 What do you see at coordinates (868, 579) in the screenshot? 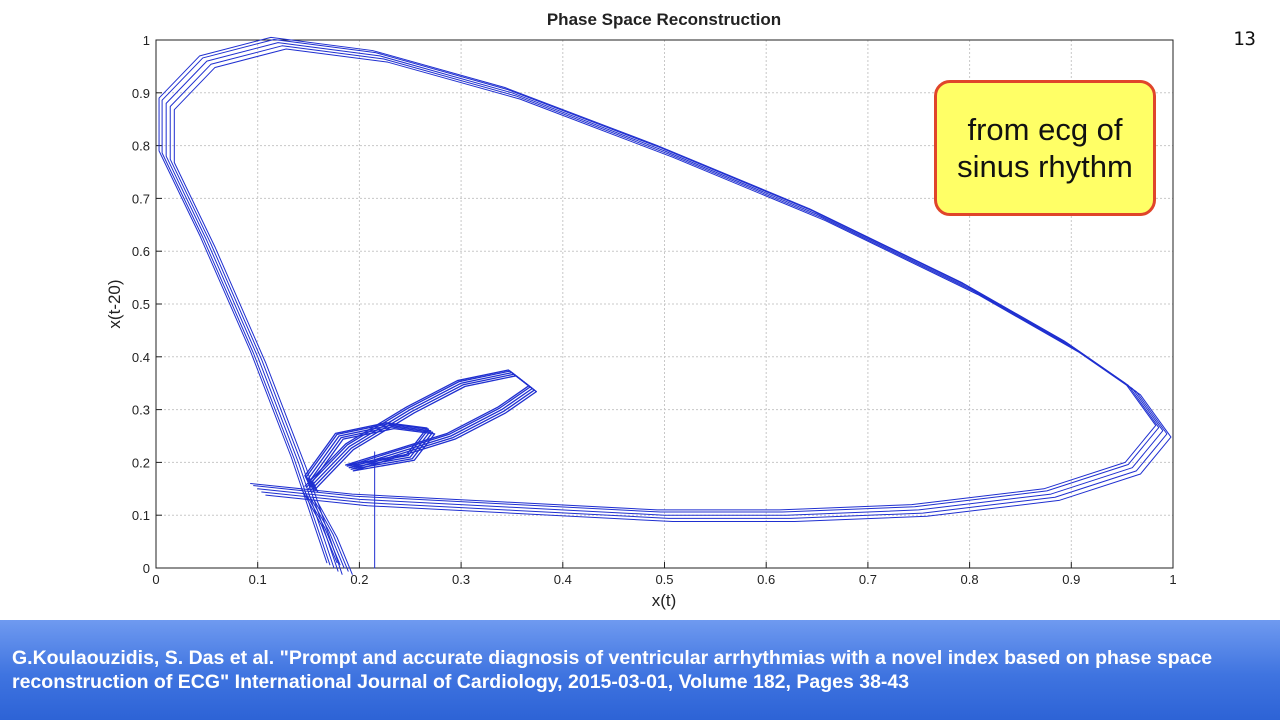
I see `x-tick-label: 0.7` at bounding box center [868, 579].